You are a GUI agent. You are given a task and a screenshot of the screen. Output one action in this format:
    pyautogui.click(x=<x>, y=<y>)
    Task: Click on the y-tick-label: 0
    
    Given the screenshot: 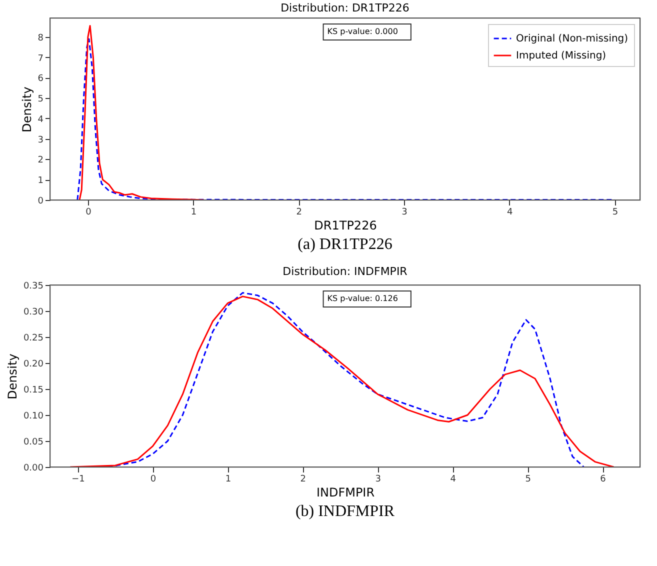 What is the action you would take?
    pyautogui.click(x=41, y=201)
    